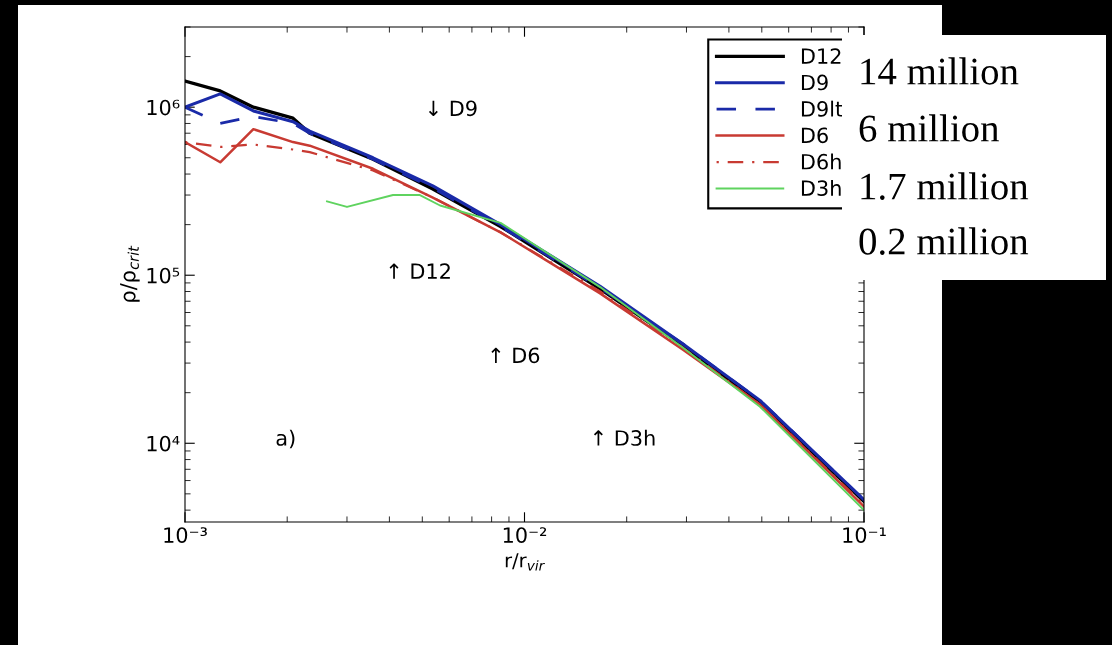  I want to click on legend-label: D3h, so click(821, 188).